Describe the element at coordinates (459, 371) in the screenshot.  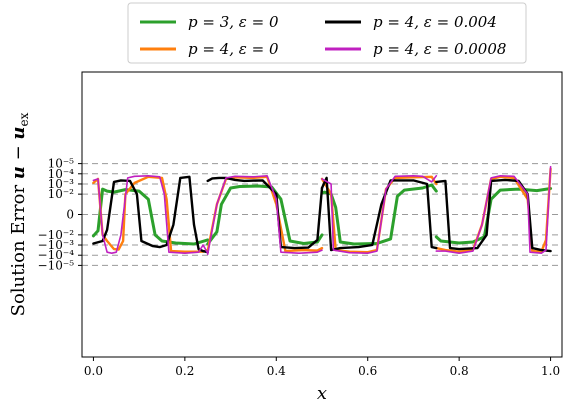
I see `x-tick-label: 0.8` at that location.